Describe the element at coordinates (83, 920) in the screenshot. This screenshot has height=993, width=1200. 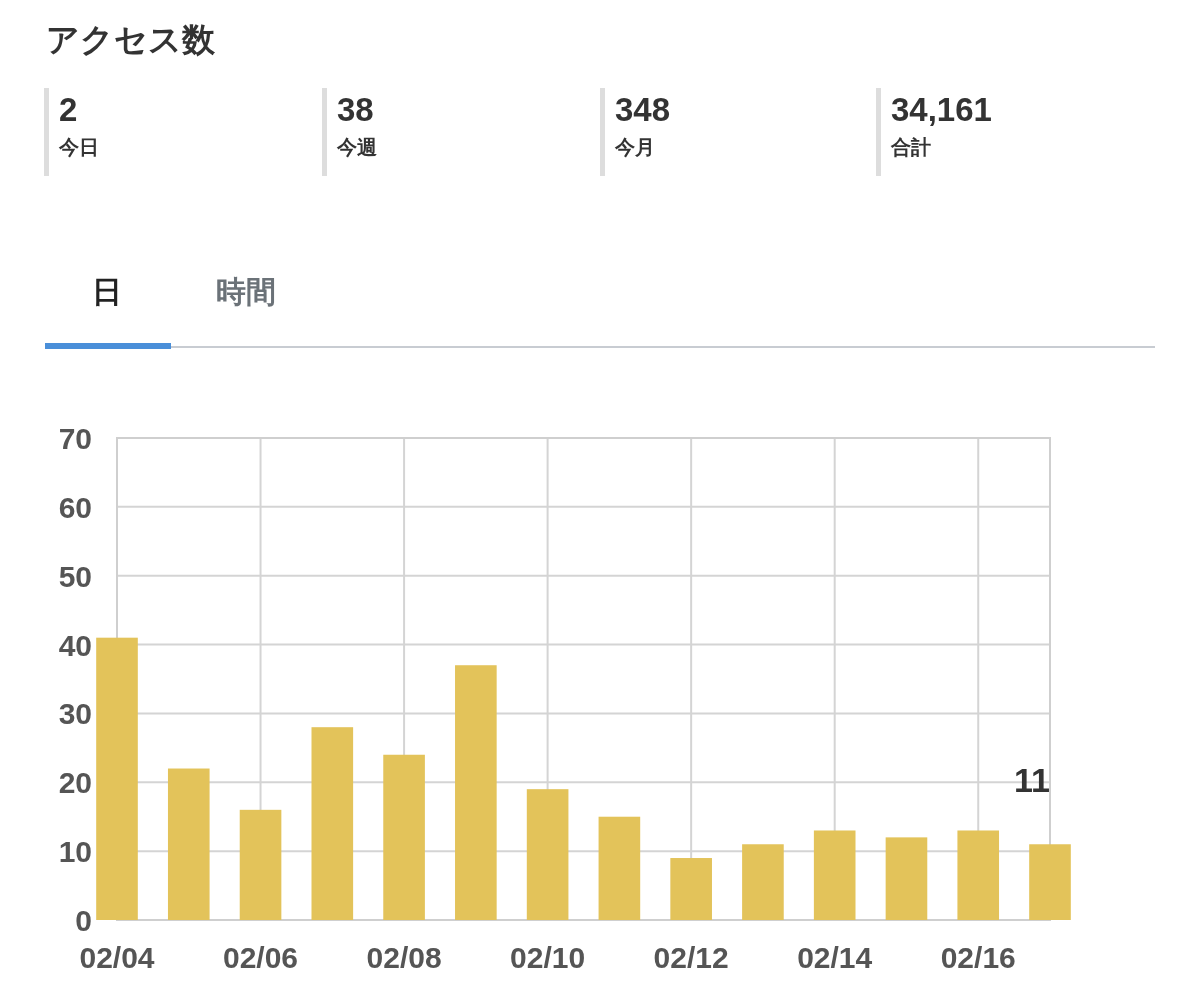
I see `y-tick-label: 0` at that location.